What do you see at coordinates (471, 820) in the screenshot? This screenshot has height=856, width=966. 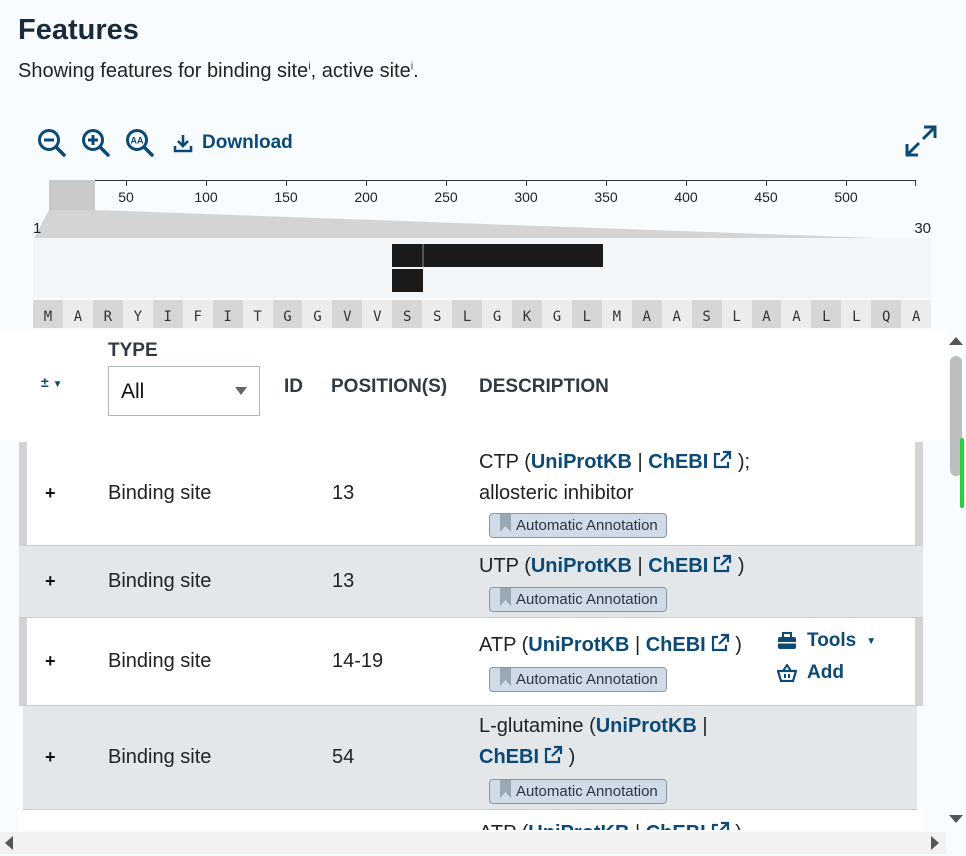 I see `table-row: ATP (UniProtKB | ChEBI )` at bounding box center [471, 820].